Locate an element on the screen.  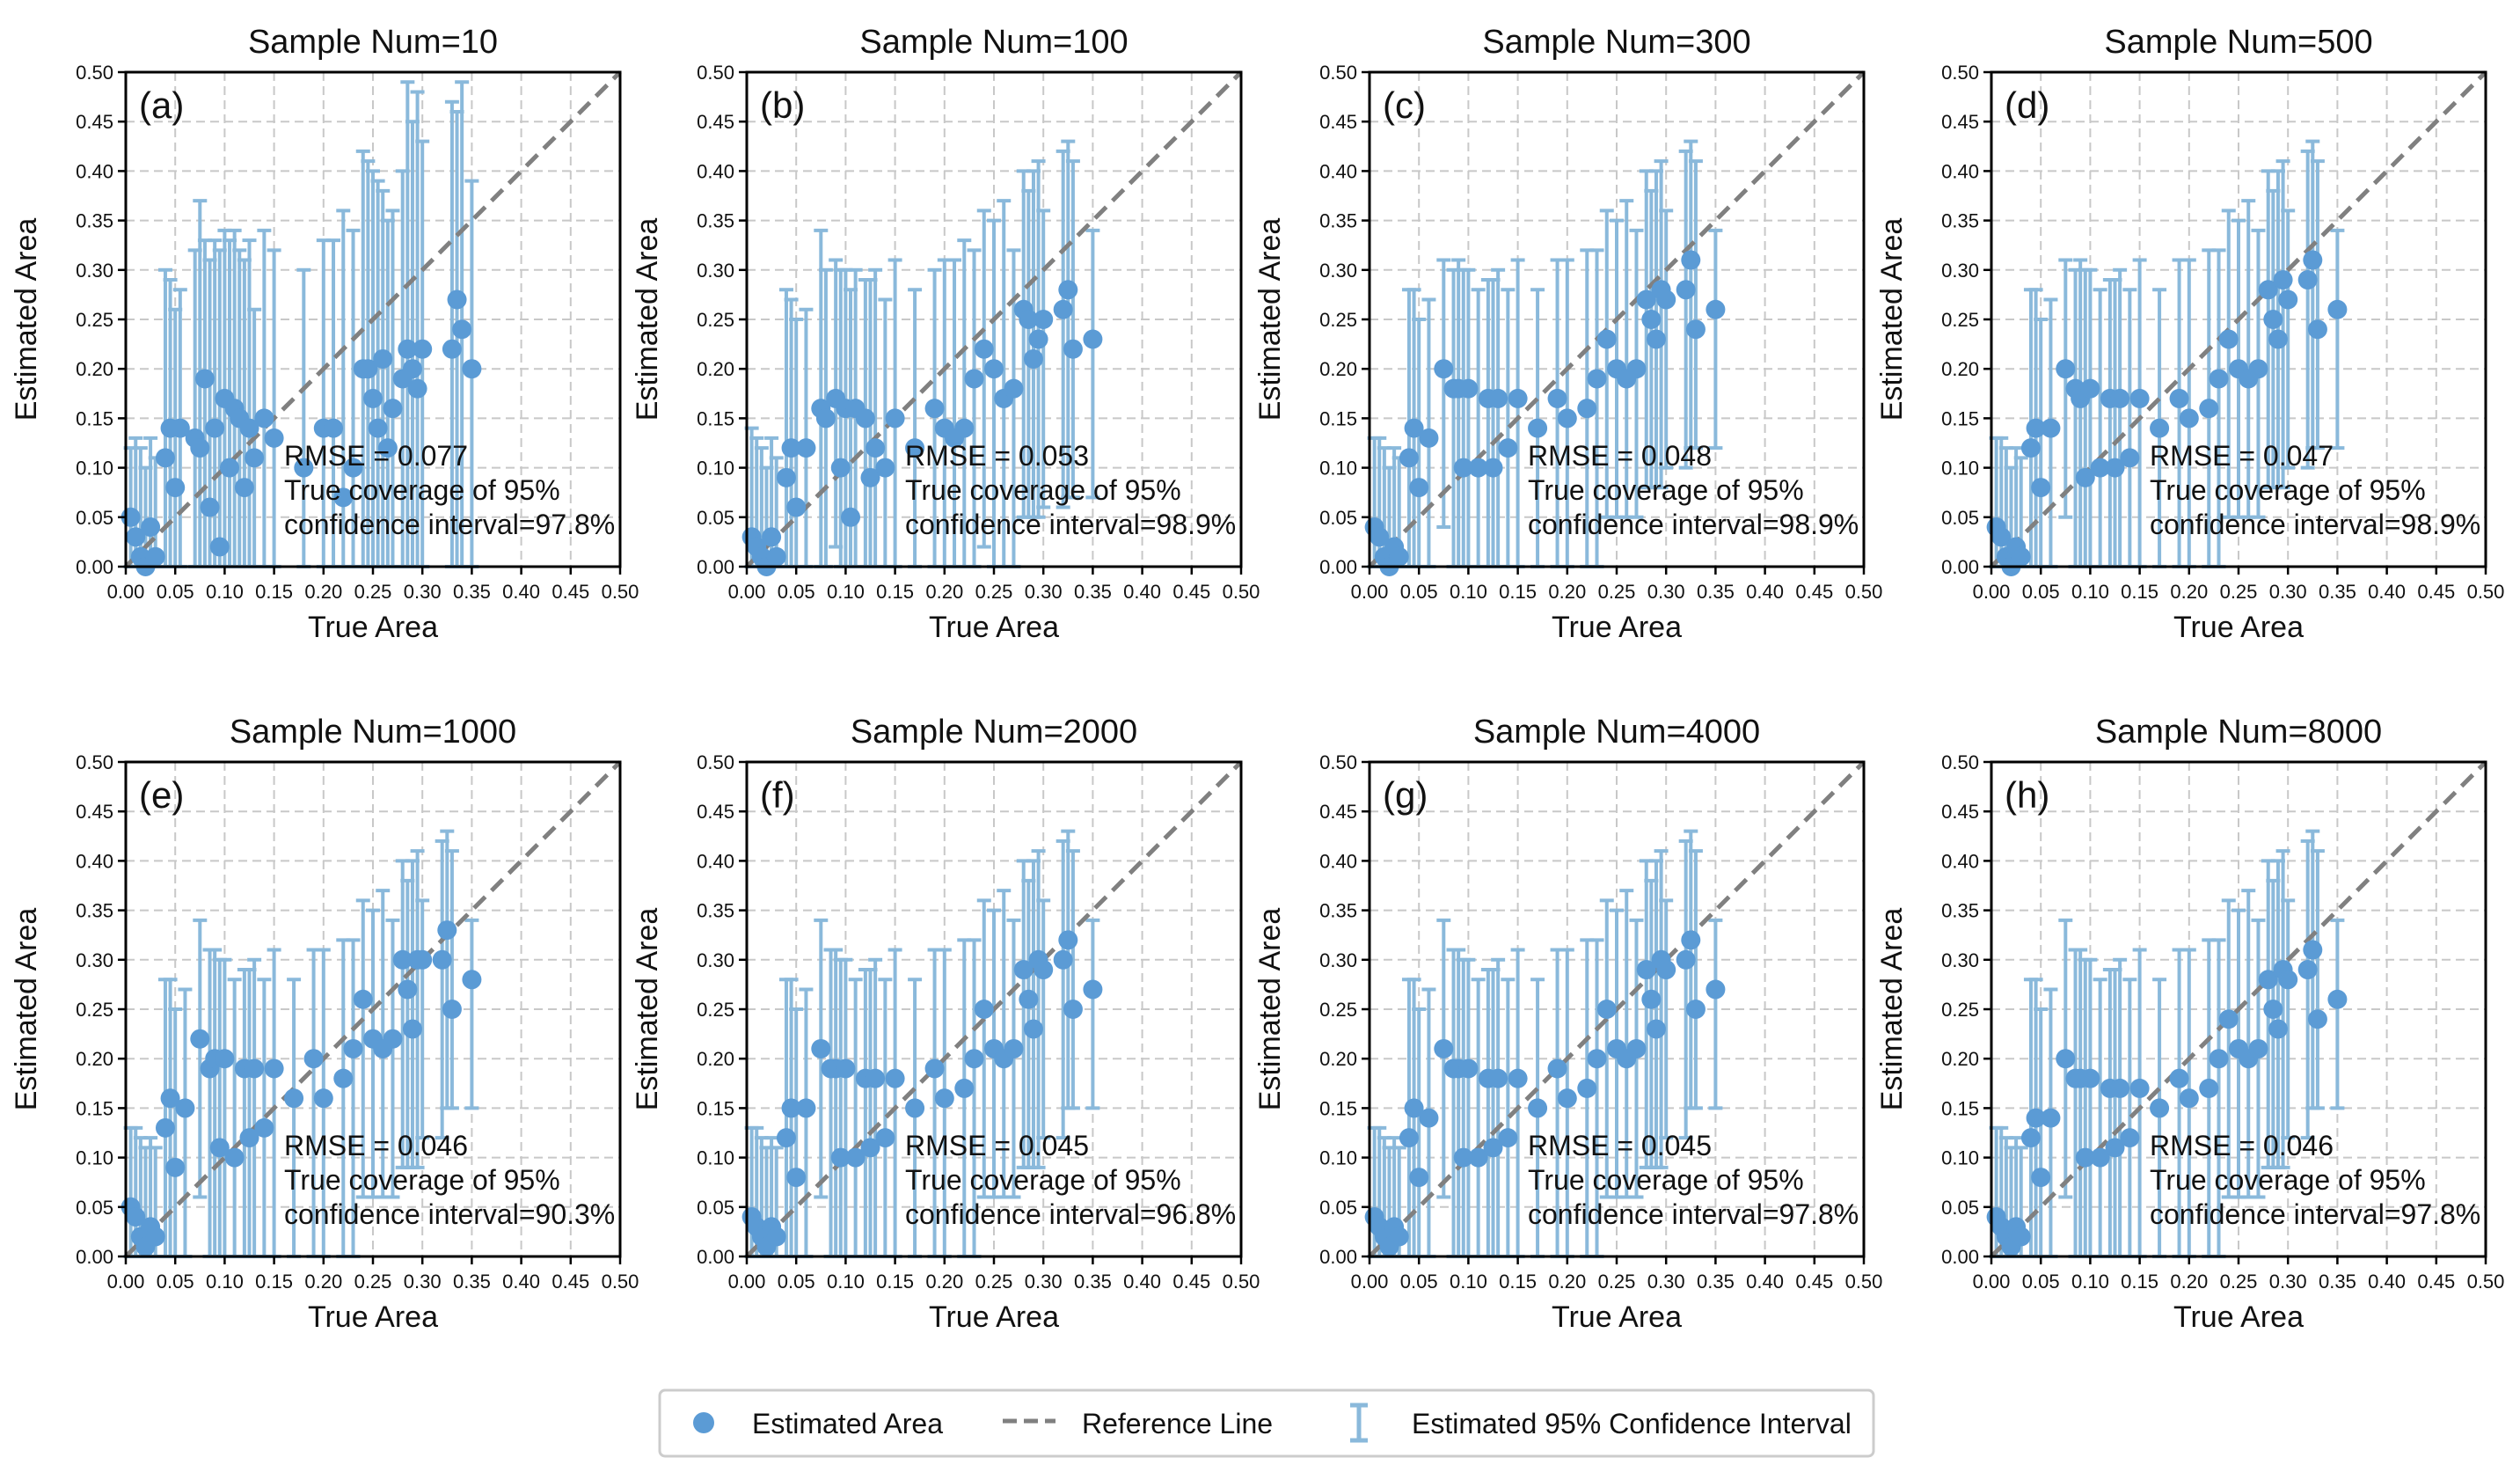
legend-label-confidence-interval: Estimated 95% Confidence Interval is located at coordinates (1632, 1423).